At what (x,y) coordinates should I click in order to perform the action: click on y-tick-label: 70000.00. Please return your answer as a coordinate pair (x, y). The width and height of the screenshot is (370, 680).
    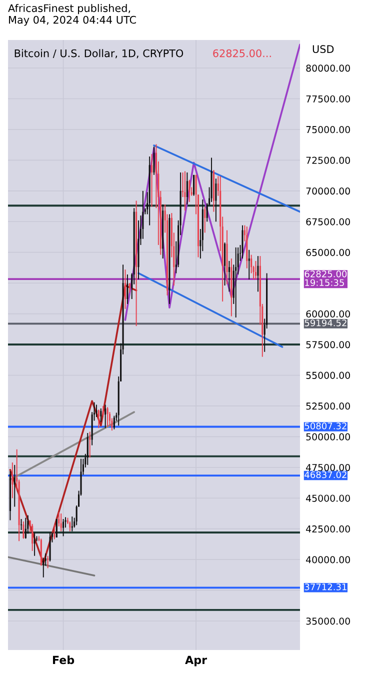
    Looking at the image, I should click on (328, 191).